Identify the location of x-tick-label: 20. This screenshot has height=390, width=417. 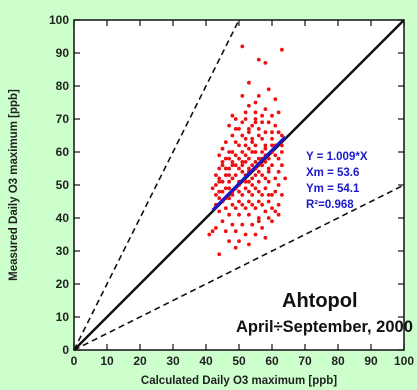
(140, 361).